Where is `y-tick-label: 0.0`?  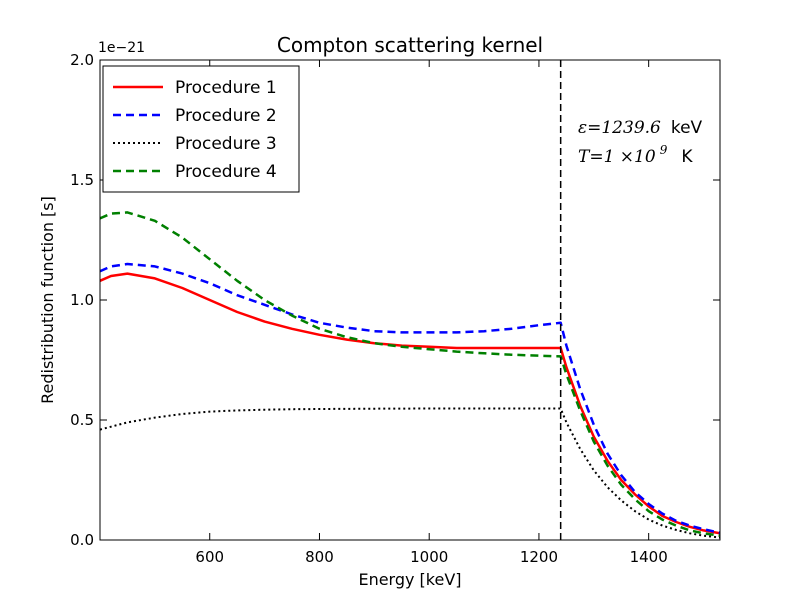
y-tick-label: 0.0 is located at coordinates (82, 540).